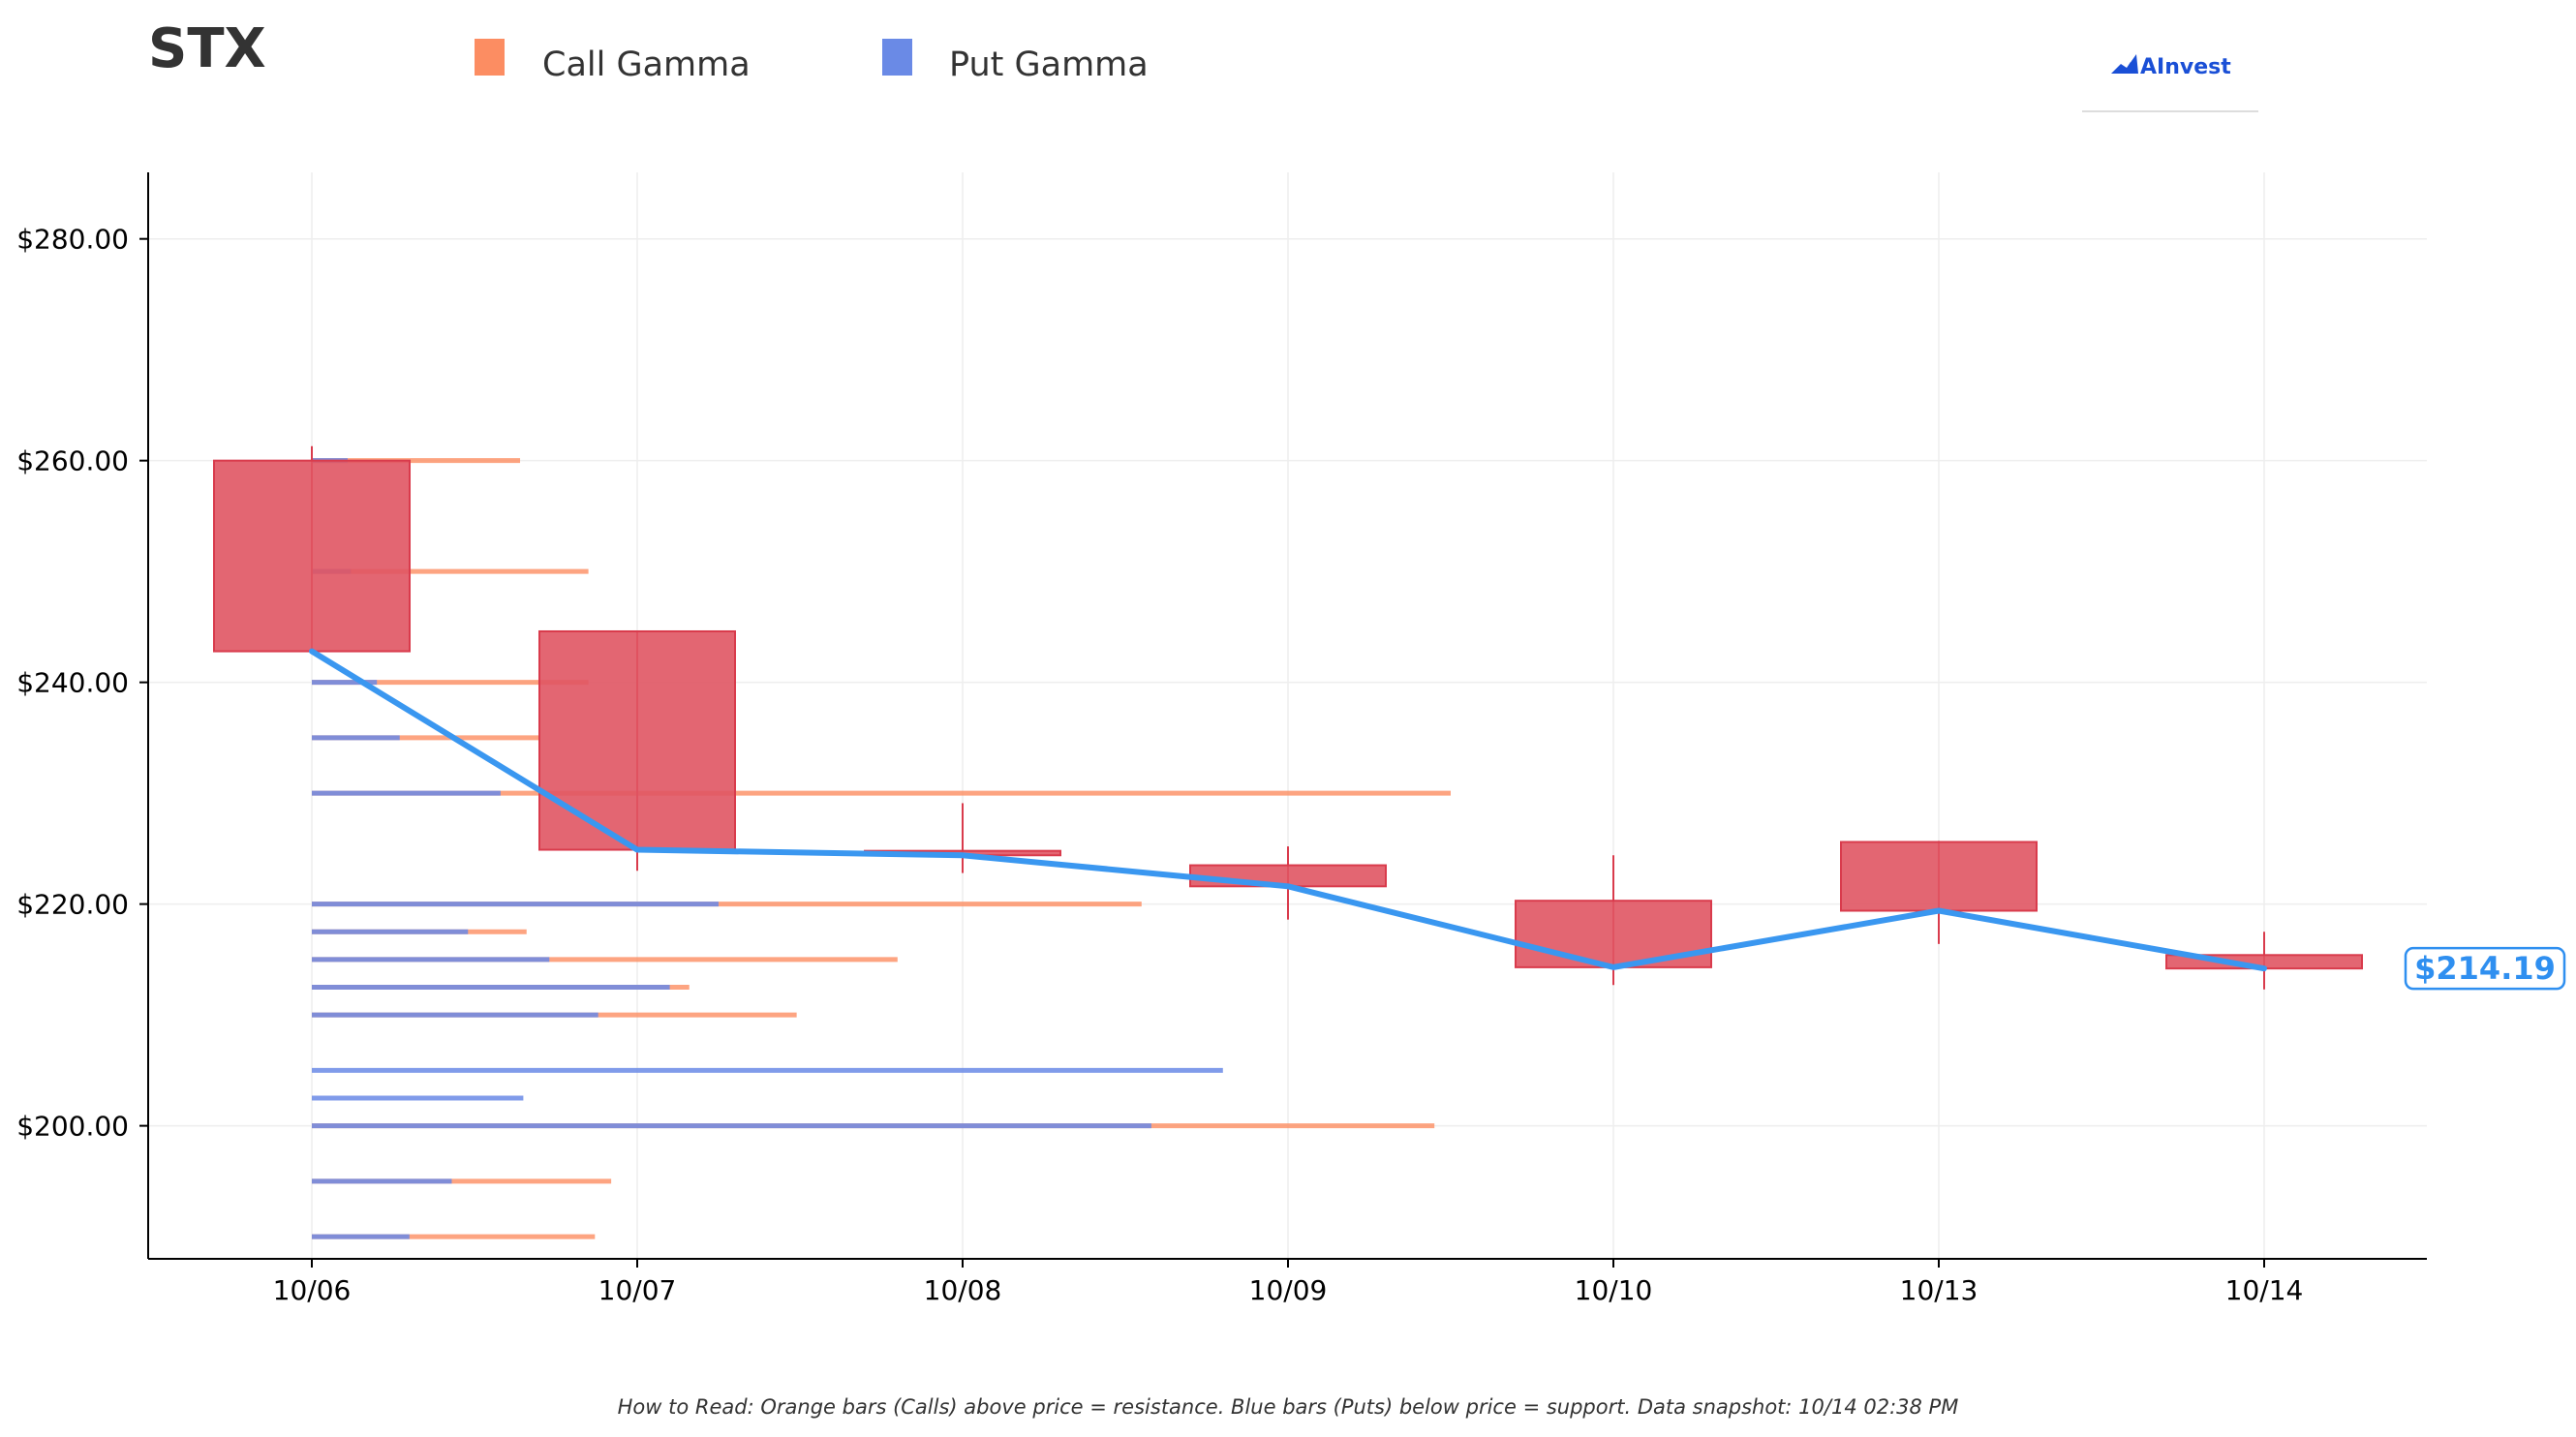 This screenshot has height=1437, width=2576. Describe the element at coordinates (490, 58) in the screenshot. I see `legend-call-swatch` at that location.